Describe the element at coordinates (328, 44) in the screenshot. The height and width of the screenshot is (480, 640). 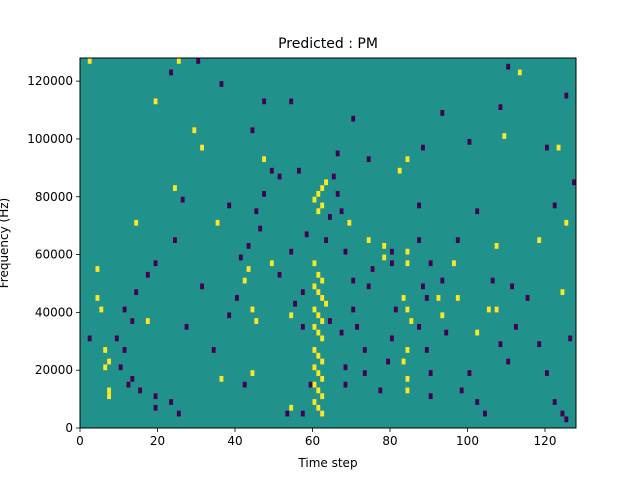
I see `chart-title: Predicted : PM` at that location.